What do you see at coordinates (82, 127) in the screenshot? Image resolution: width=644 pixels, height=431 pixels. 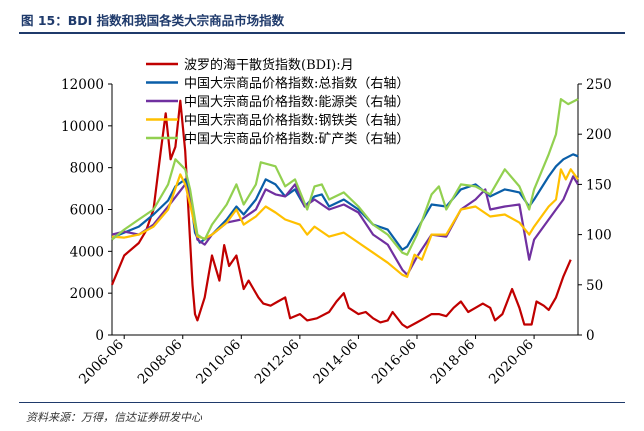 I see `y-left-tick-label: 10000` at bounding box center [82, 127].